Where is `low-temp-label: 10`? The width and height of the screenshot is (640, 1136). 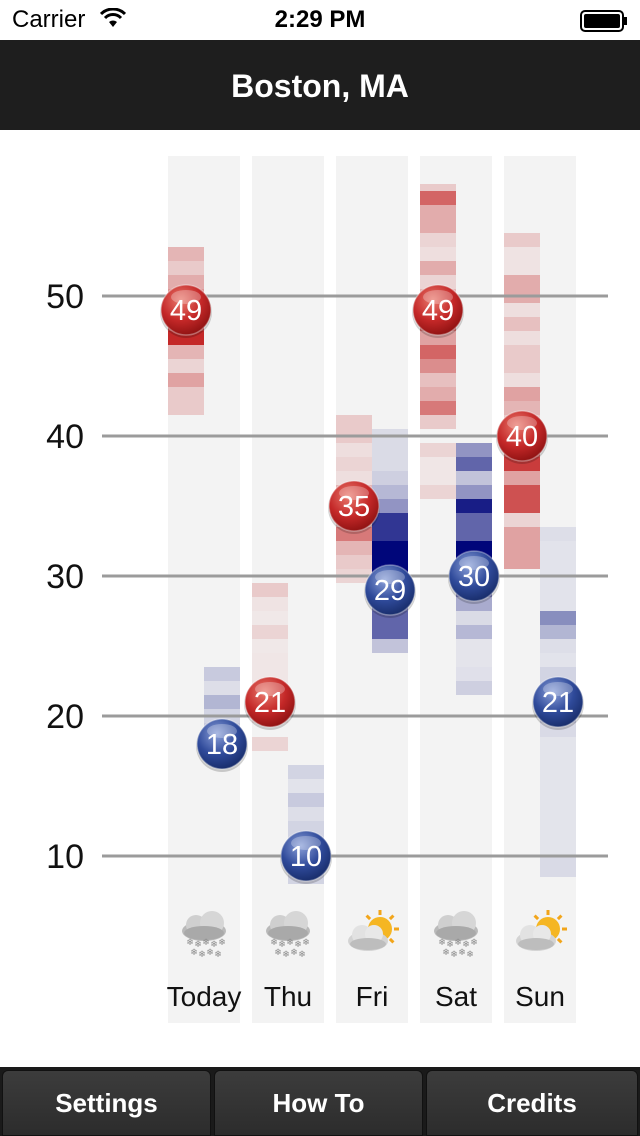 low-temp-label: 10 is located at coordinates (306, 857).